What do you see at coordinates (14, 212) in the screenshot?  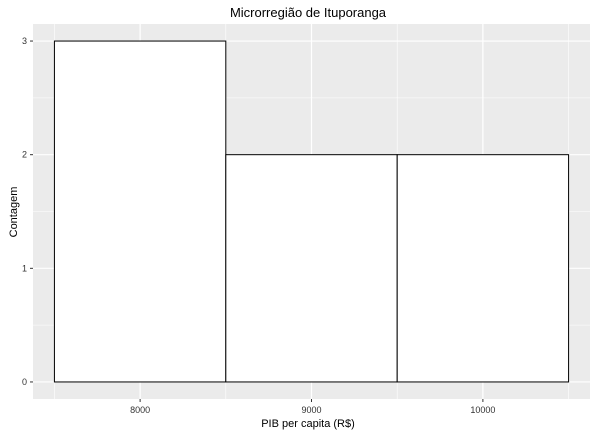 I see `y-axis-title: Contagem` at bounding box center [14, 212].